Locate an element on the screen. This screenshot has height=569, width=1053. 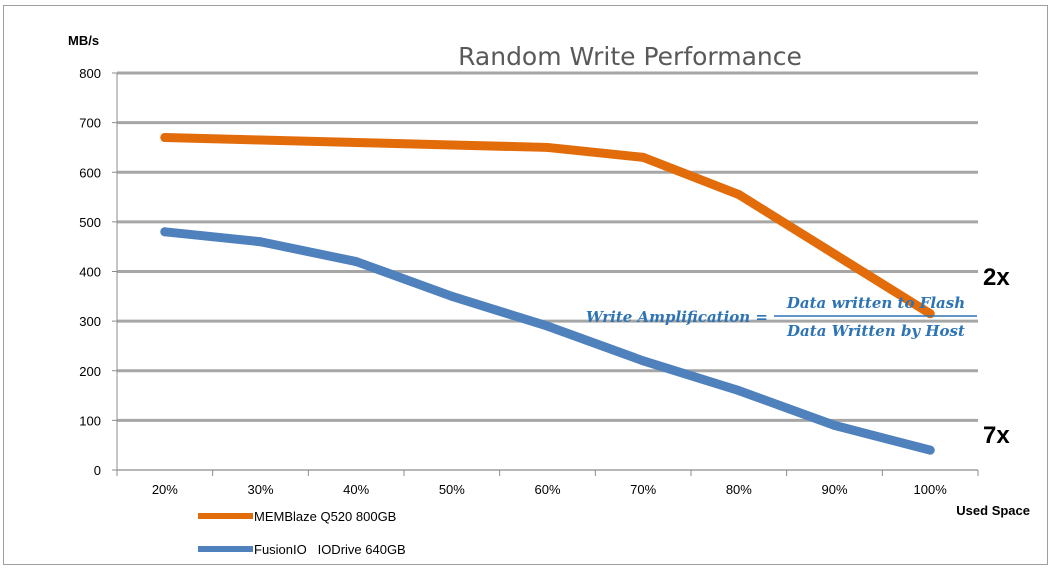
y-tick-label: 0 is located at coordinates (97, 470).